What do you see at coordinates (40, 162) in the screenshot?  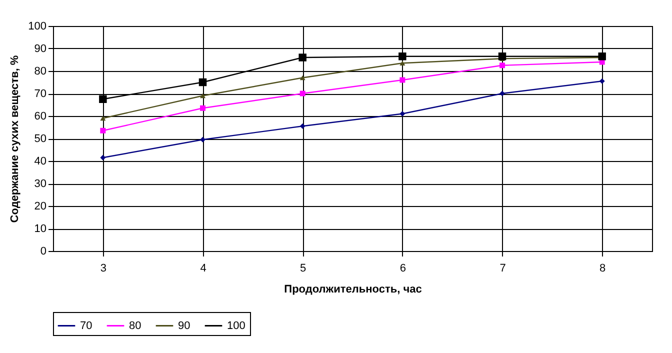 I see `y-tick-label: 40` at bounding box center [40, 162].